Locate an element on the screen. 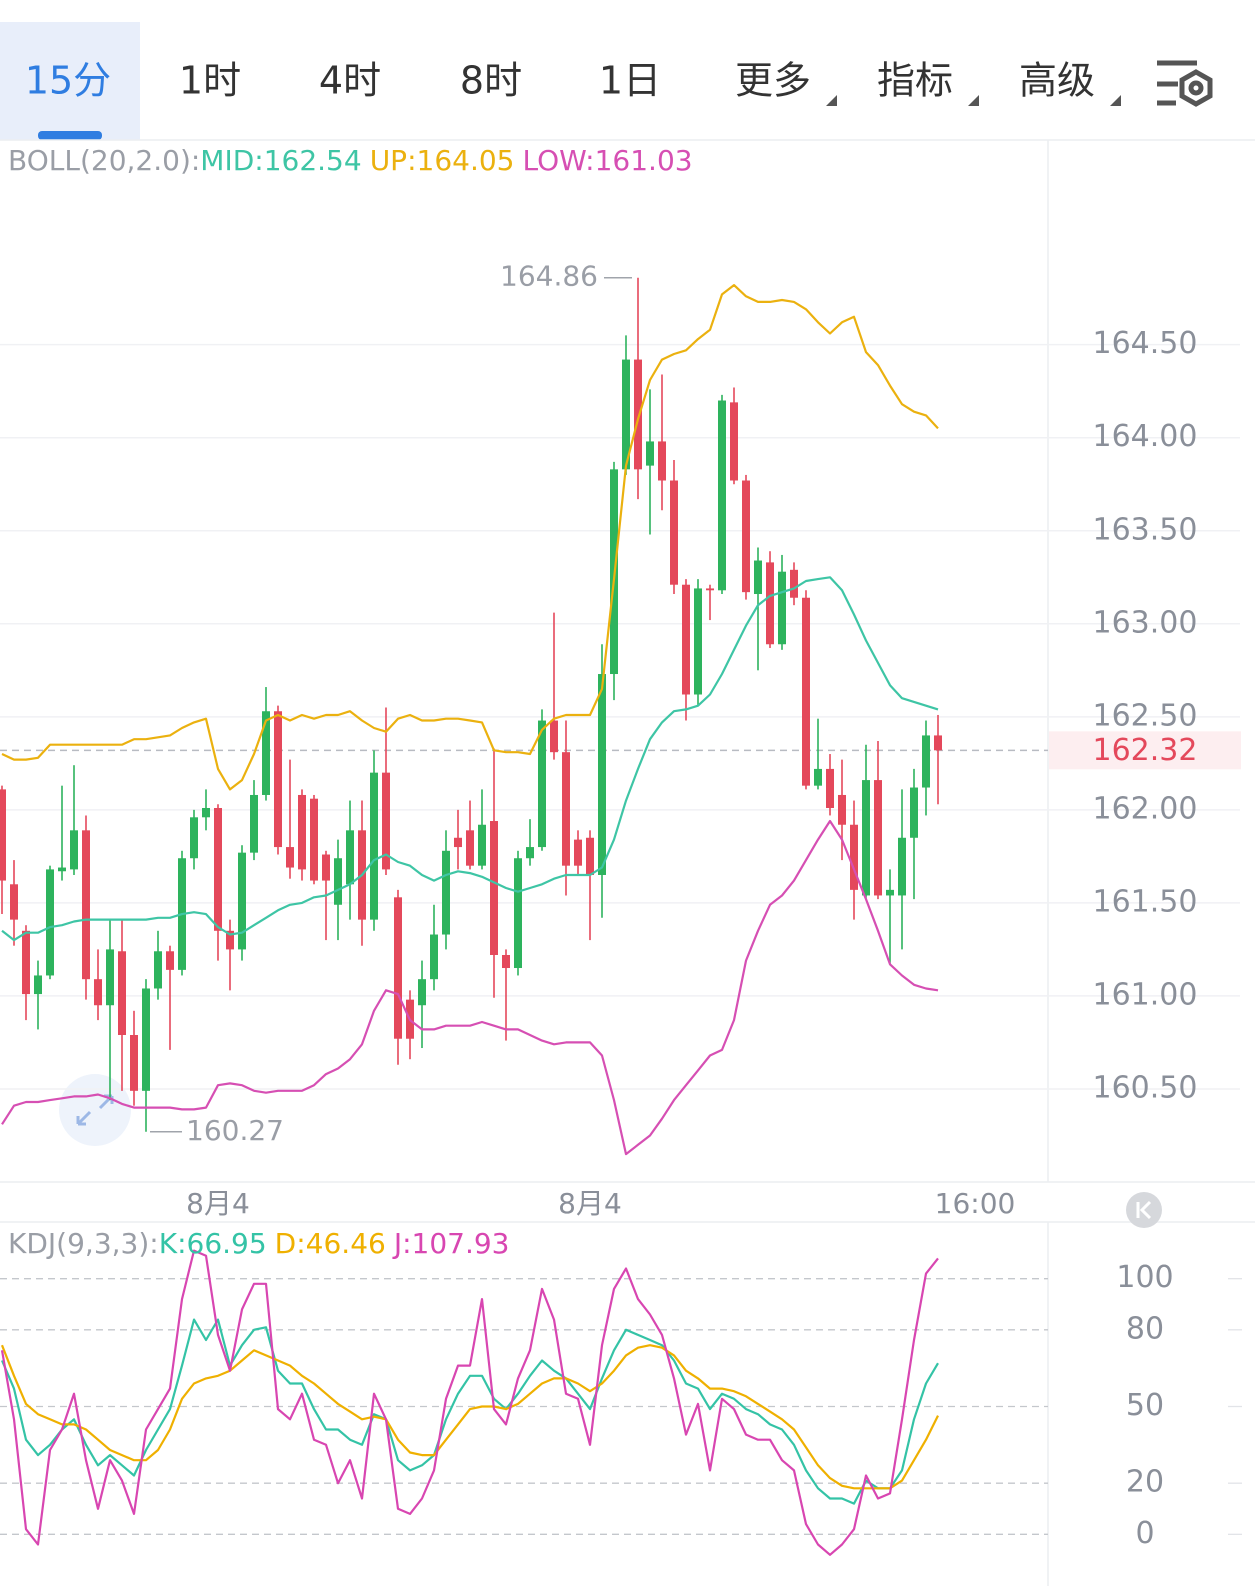  icon-gear-hole is located at coordinates (1196, 88).